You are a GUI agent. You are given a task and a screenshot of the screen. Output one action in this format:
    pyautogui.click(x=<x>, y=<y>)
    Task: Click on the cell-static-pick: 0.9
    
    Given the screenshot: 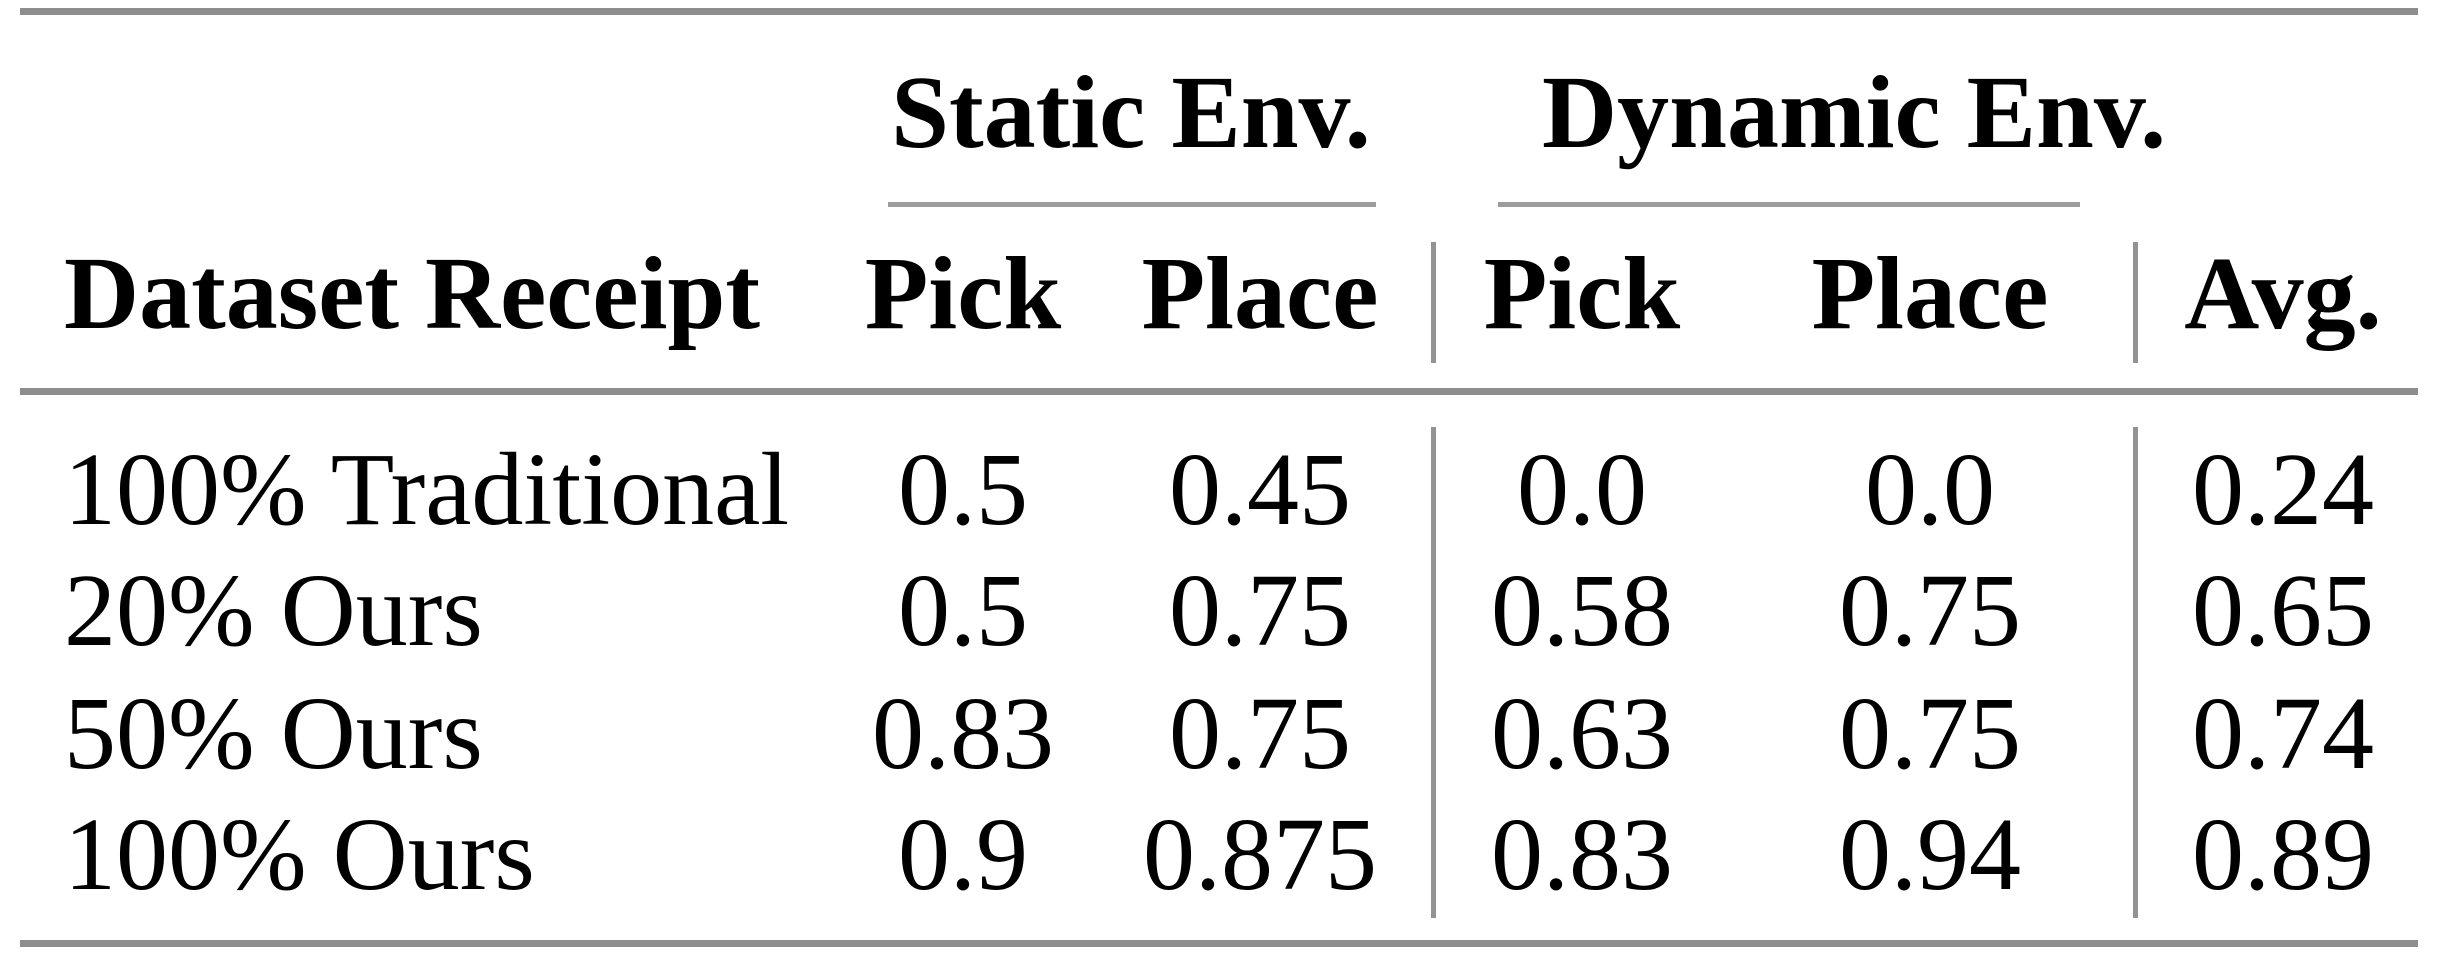 What is the action you would take?
    pyautogui.click(x=963, y=854)
    